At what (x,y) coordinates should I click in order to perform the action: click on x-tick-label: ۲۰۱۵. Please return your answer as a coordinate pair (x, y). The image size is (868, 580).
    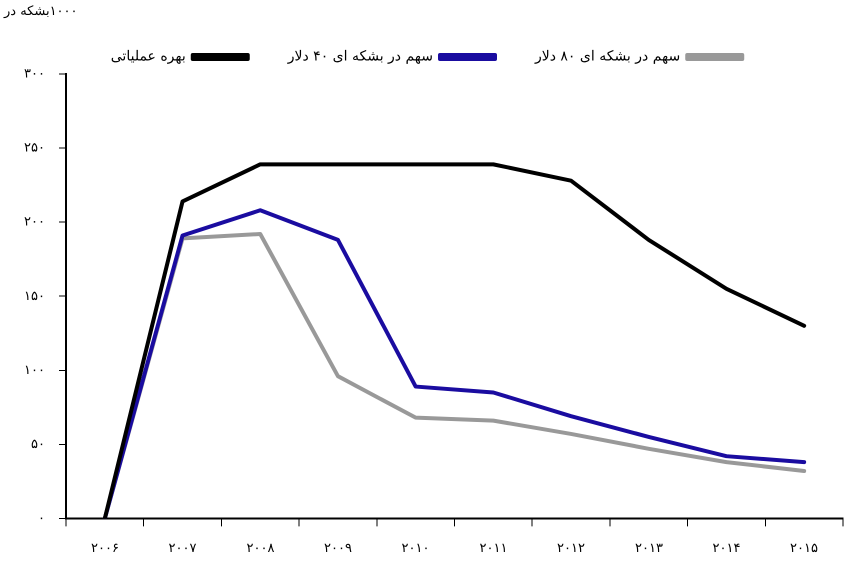
    Looking at the image, I should click on (804, 547).